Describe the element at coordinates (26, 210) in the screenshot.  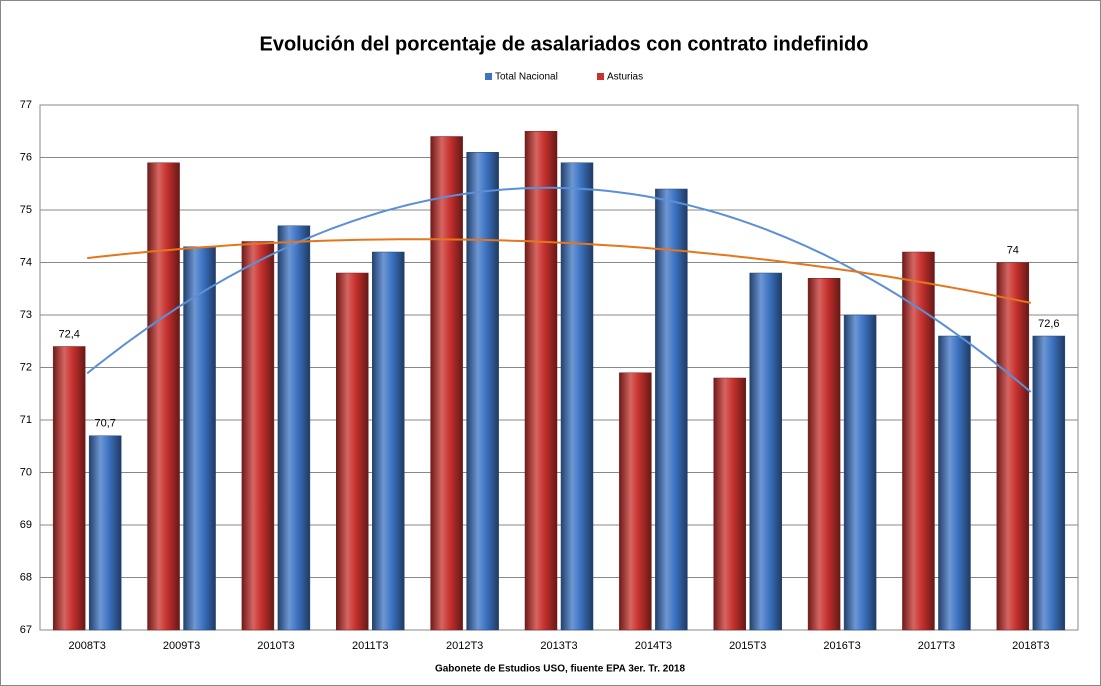
I see `y-tick-label: 75` at that location.